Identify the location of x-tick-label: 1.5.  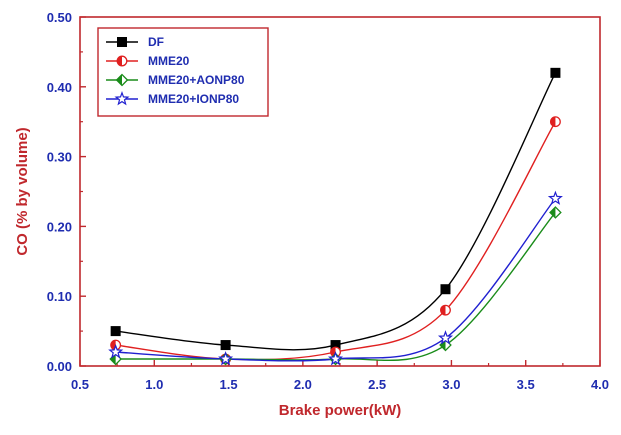
(229, 384).